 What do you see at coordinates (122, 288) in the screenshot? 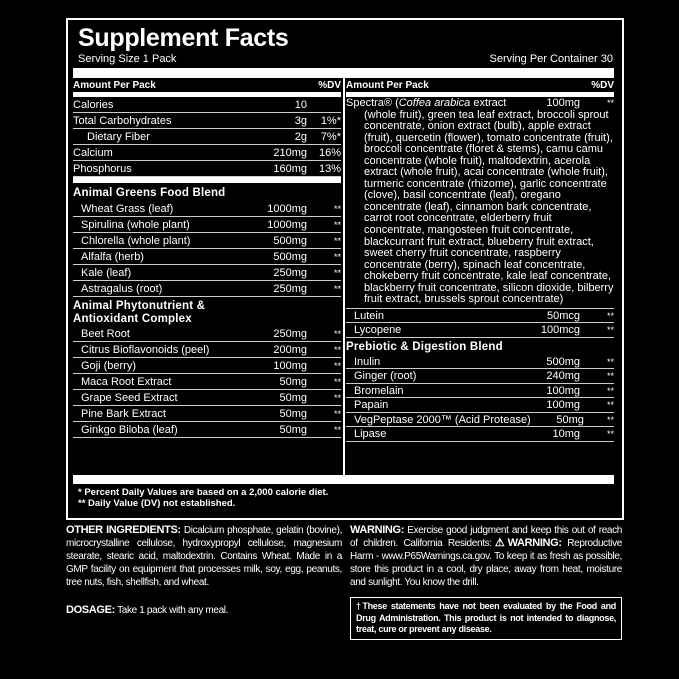
I see `ingredient-name: Astragalus (root)` at bounding box center [122, 288].